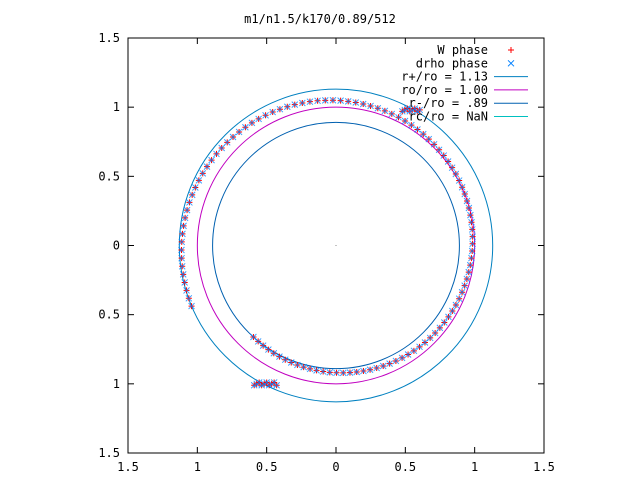 The image size is (640, 485). Describe the element at coordinates (448, 103) in the screenshot. I see `legend-label: r-/ro = .89` at that location.